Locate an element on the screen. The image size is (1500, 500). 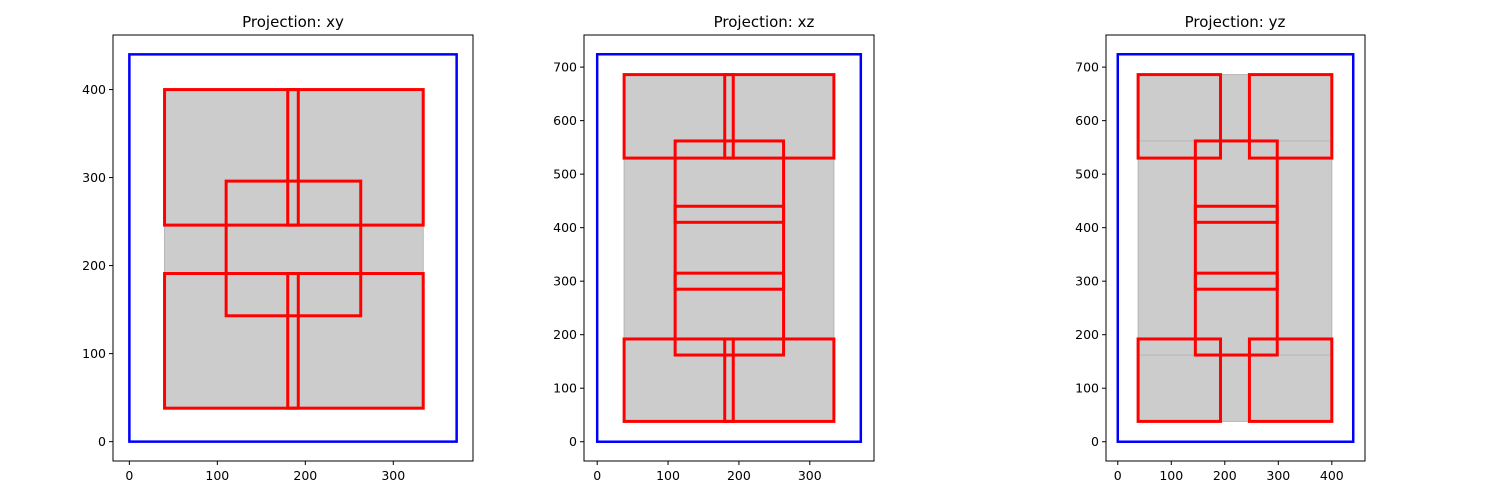
chart-title: Projection: xy is located at coordinates (293, 22).